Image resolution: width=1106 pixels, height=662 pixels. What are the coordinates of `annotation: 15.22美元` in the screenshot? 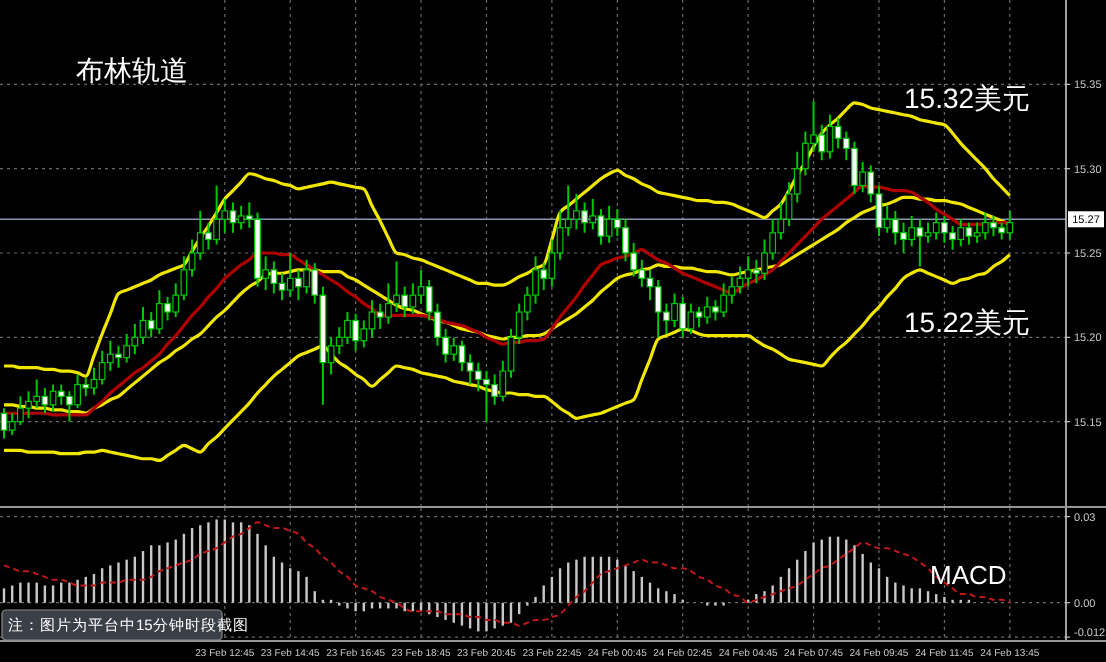 It's located at (967, 322).